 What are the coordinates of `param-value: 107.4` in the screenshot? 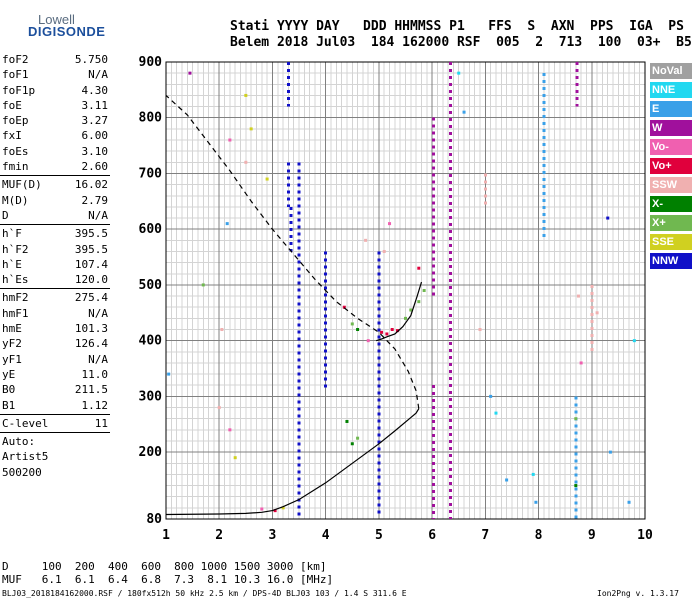 It's located at (91, 264).